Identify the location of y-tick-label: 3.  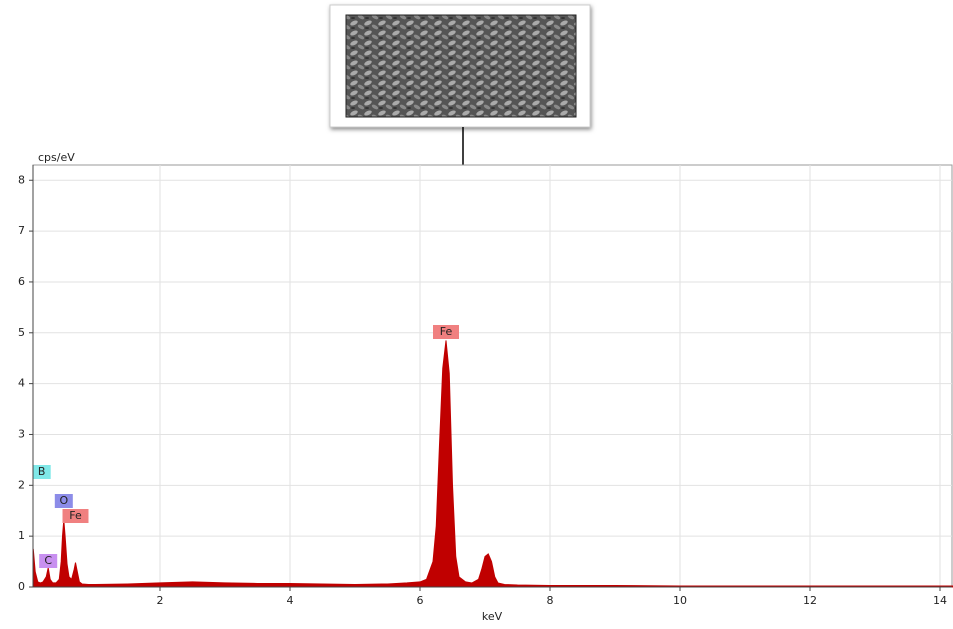
(21, 433).